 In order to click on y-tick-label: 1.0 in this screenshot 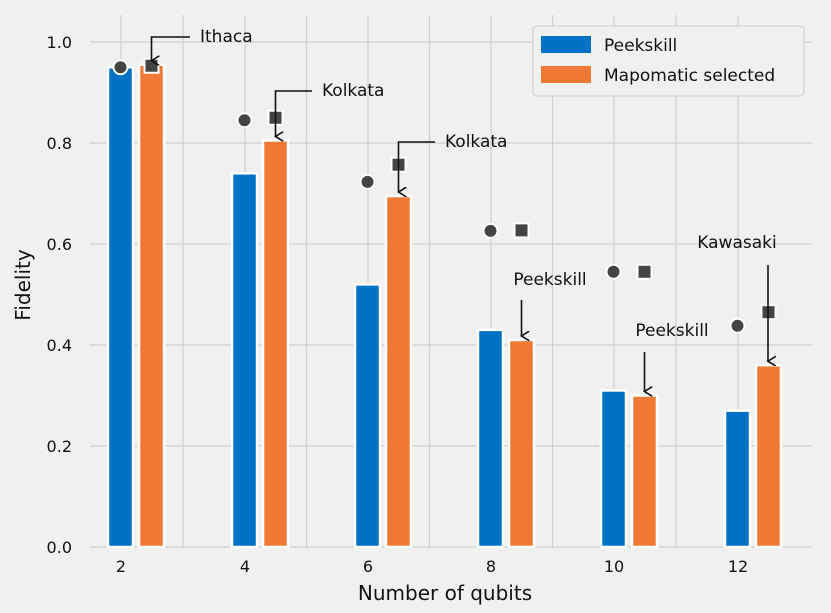, I will do `click(59, 42)`.